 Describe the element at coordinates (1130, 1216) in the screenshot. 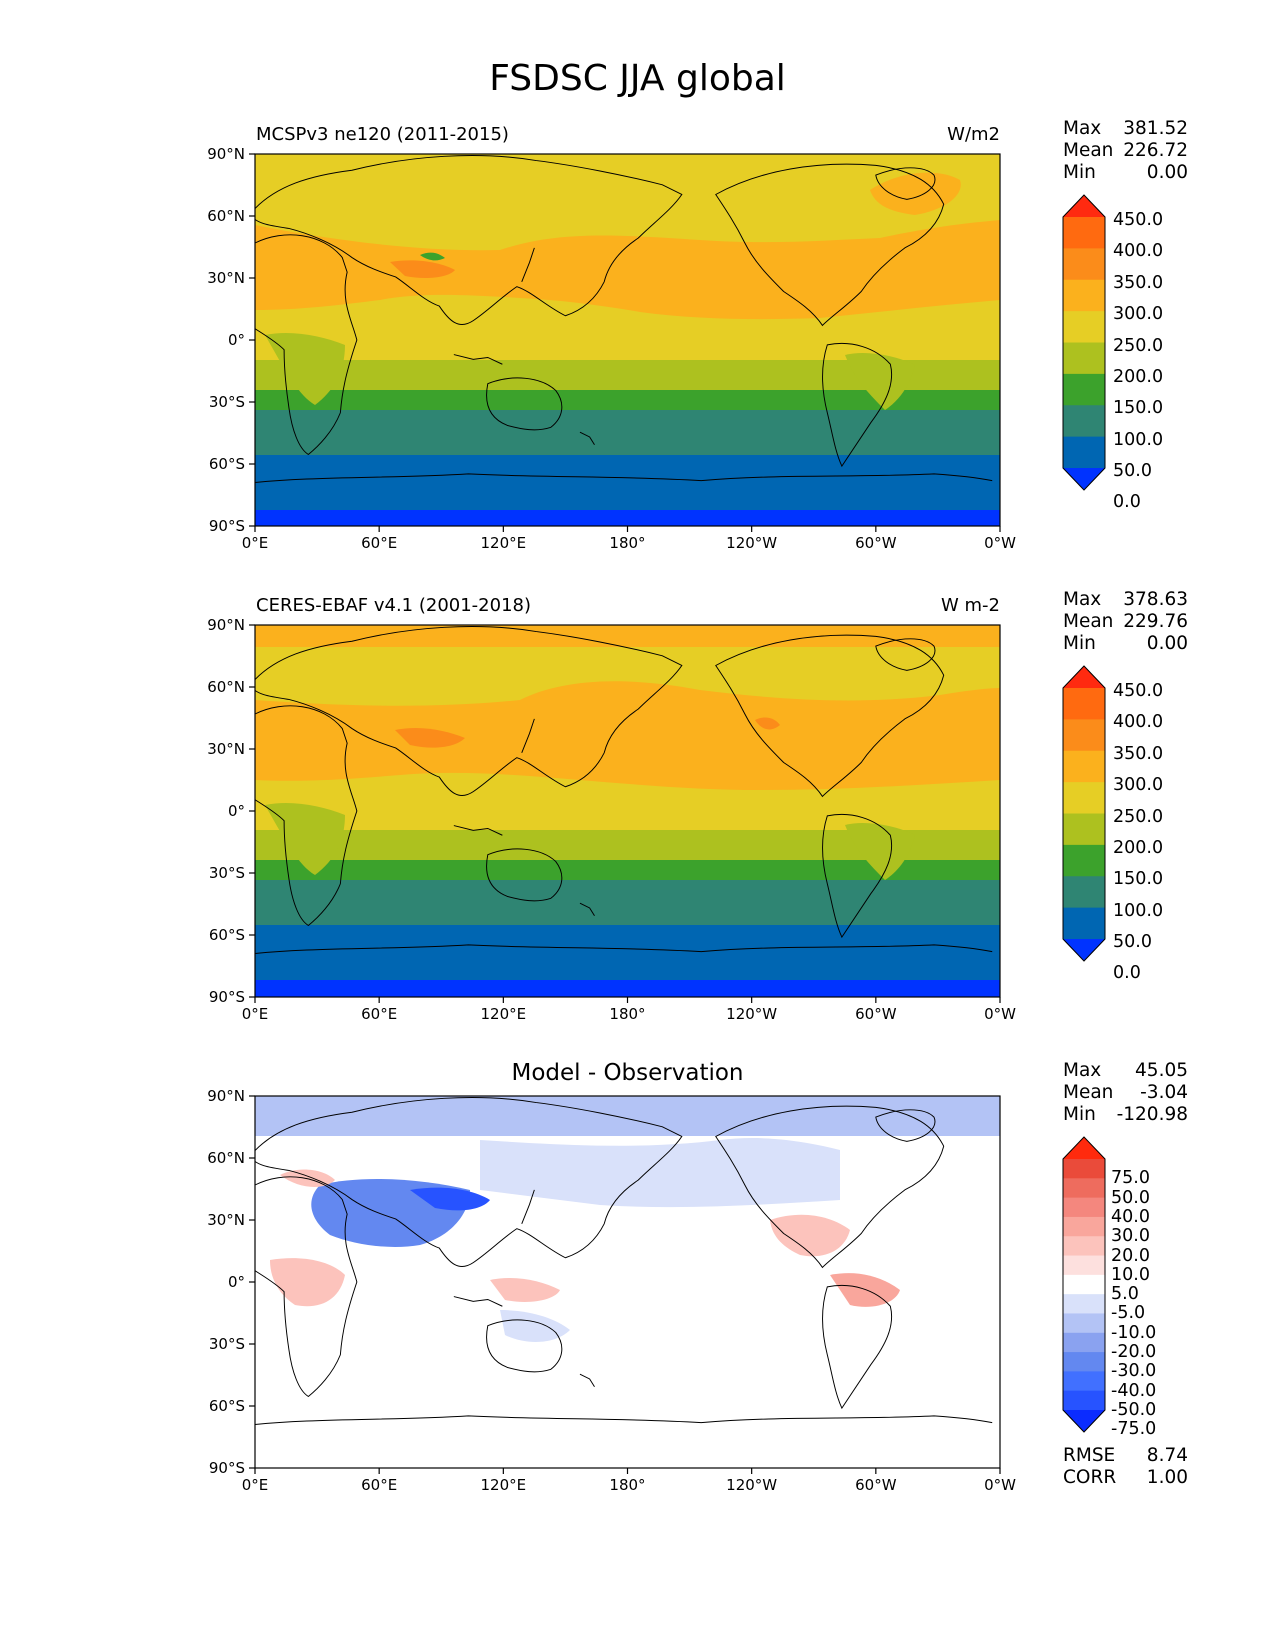

I see `colorbar-label: 40.0` at that location.